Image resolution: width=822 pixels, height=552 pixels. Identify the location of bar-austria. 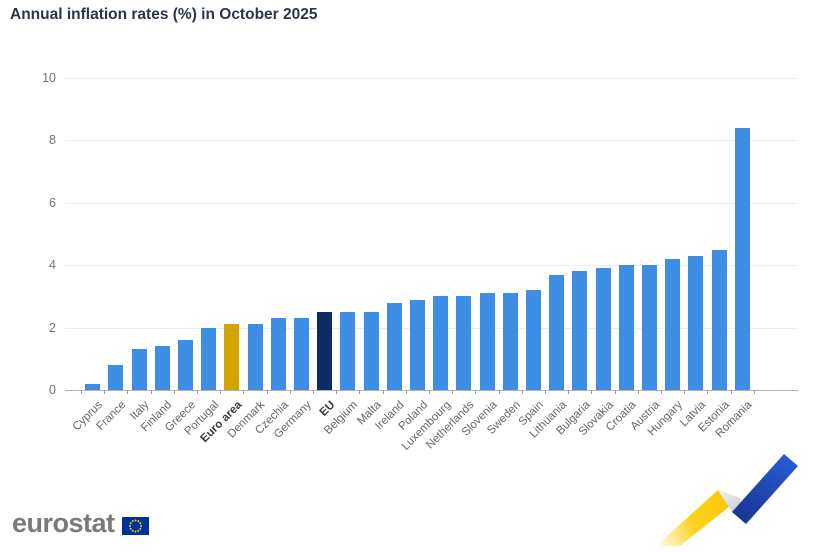
(649, 327).